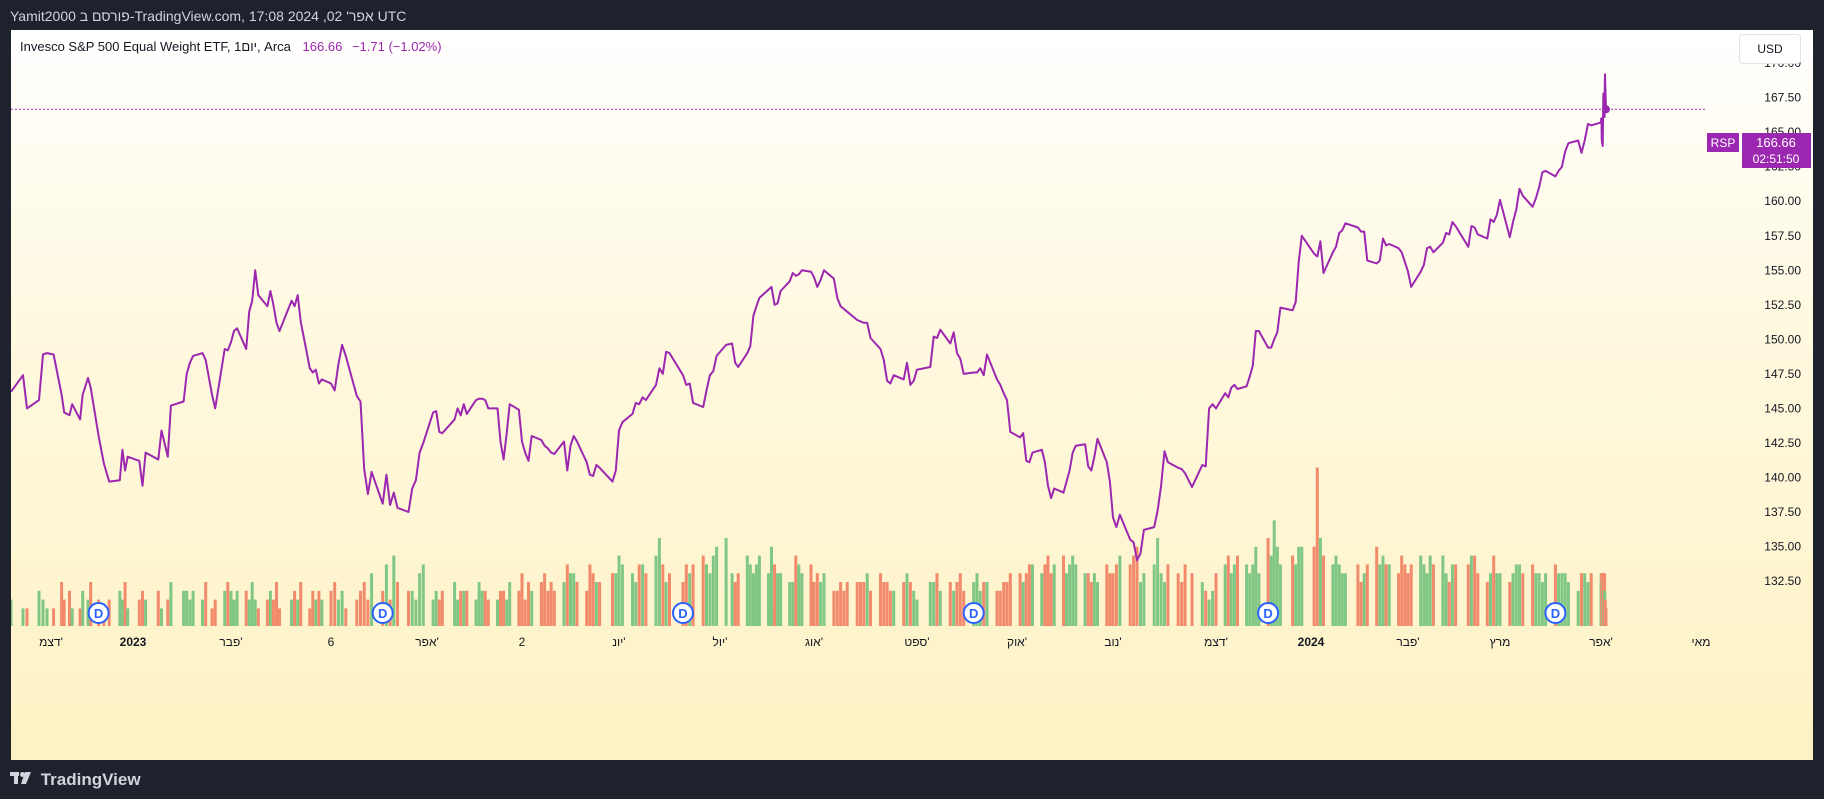 Image resolution: width=1824 pixels, height=799 pixels. I want to click on y-tick-label: 150.00, so click(1782, 339).